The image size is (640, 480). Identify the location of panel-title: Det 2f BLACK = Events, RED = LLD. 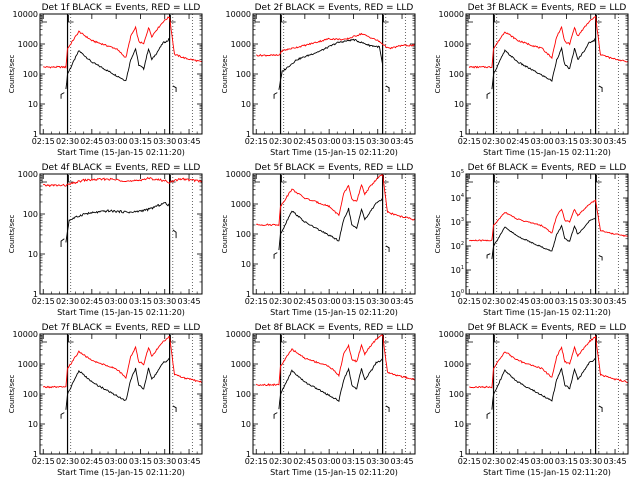
(334, 8).